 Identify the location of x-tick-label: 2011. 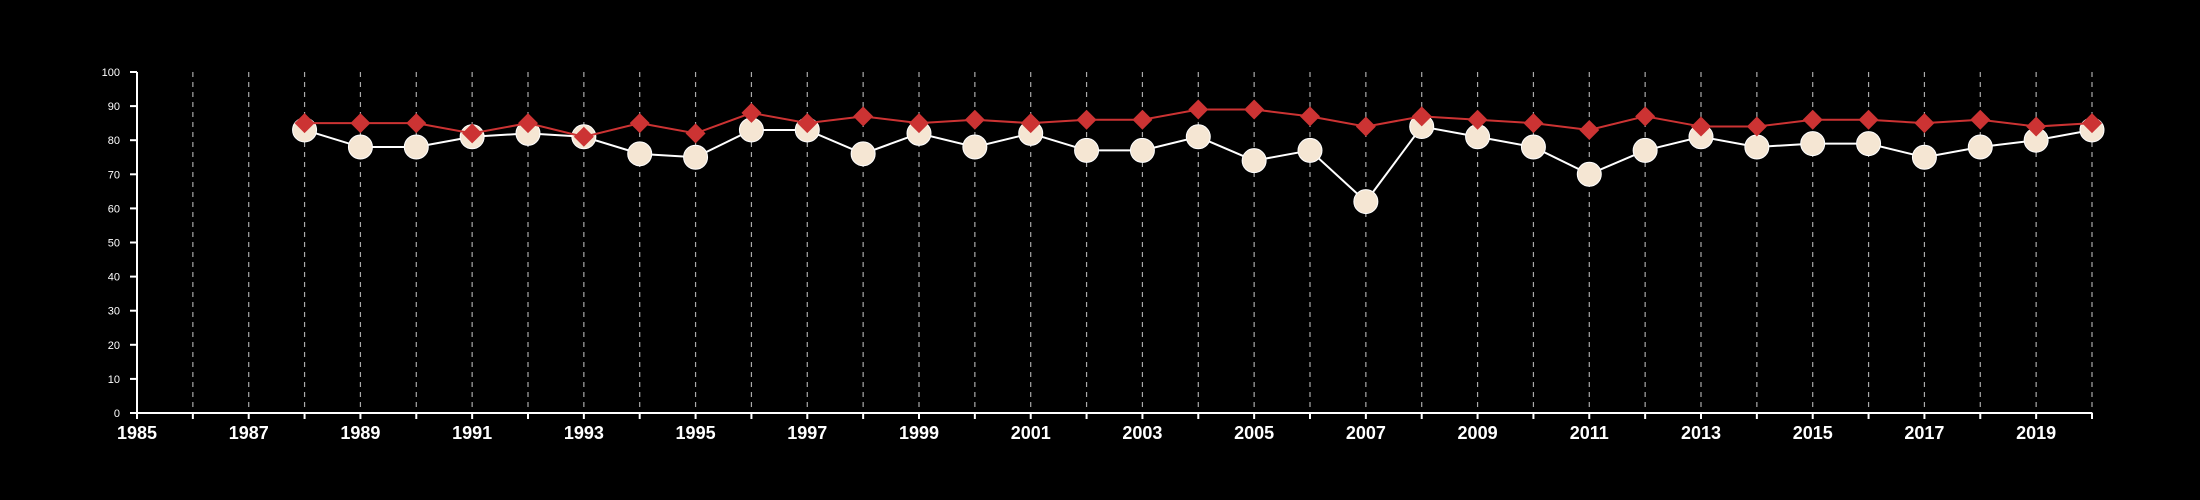
(1589, 433).